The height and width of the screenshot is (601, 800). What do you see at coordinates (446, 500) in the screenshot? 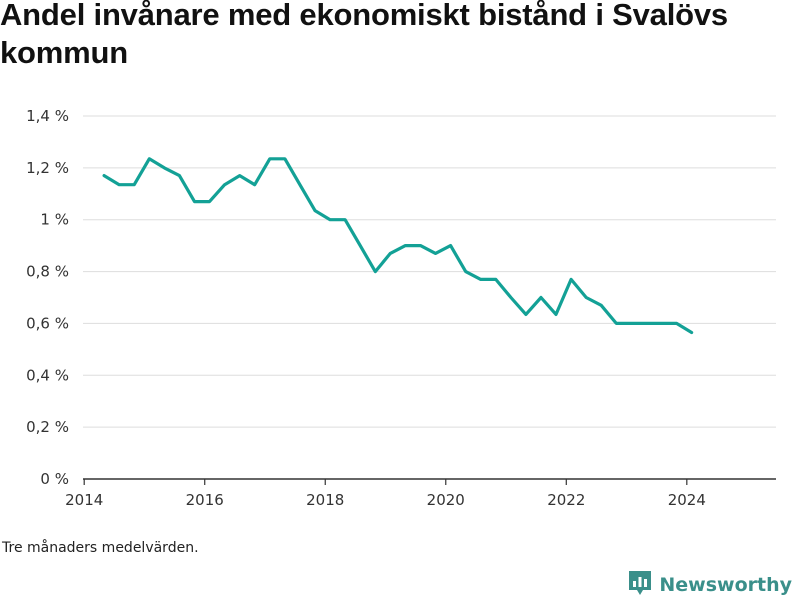
I see `x-tick-label: 2020` at bounding box center [446, 500].